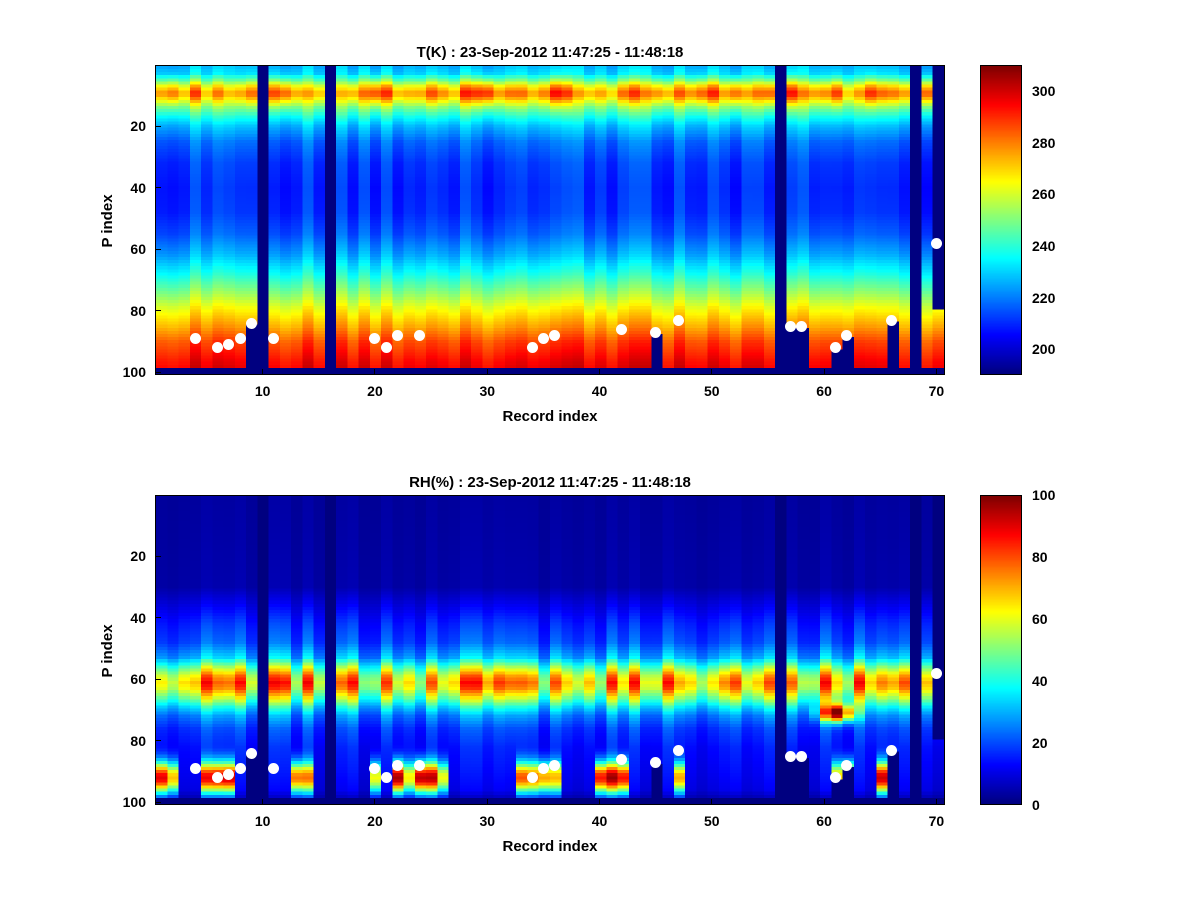  I want to click on colorbar-tick-label: 280, so click(1044, 142).